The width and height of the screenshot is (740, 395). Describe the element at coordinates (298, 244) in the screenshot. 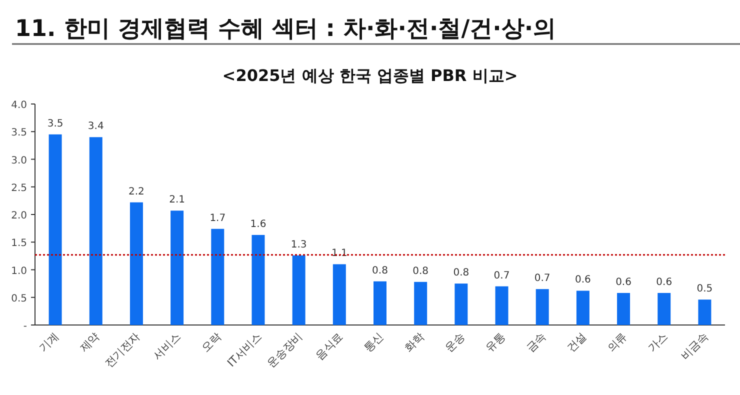

I see `data-label: 1.3` at that location.